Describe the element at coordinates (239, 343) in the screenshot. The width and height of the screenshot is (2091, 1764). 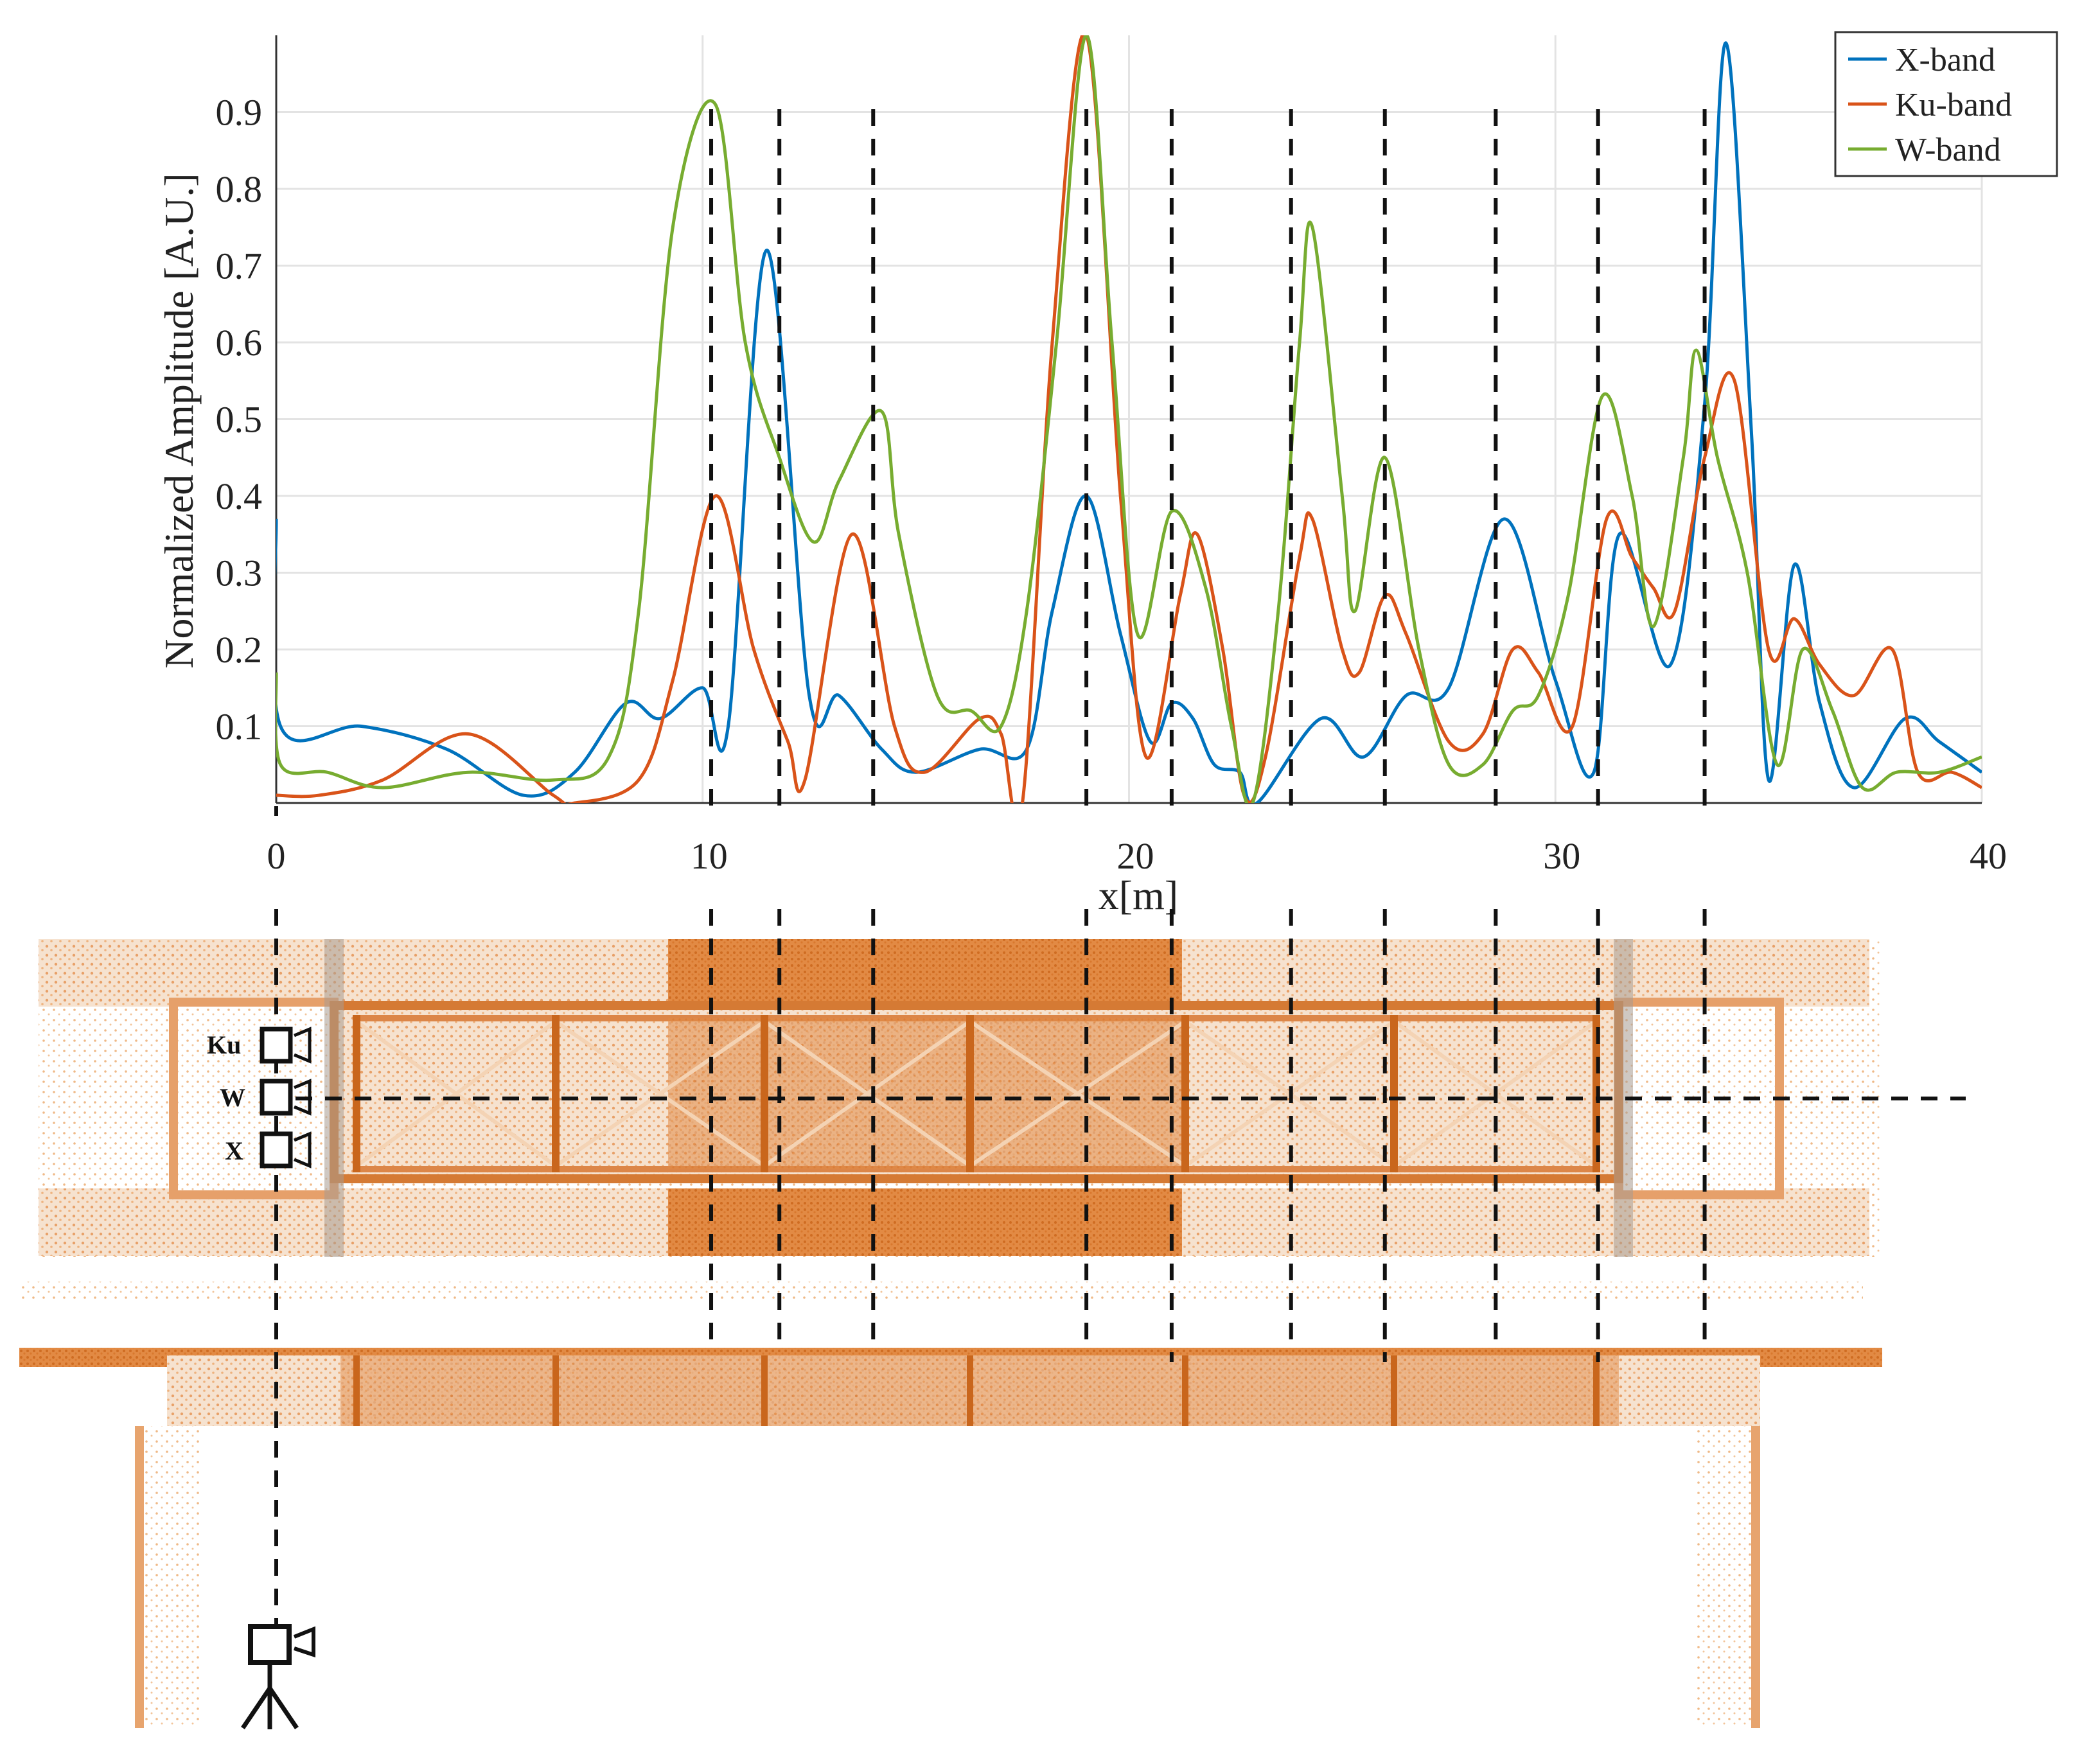
I see `y-tick-label-5: 0.6` at that location.